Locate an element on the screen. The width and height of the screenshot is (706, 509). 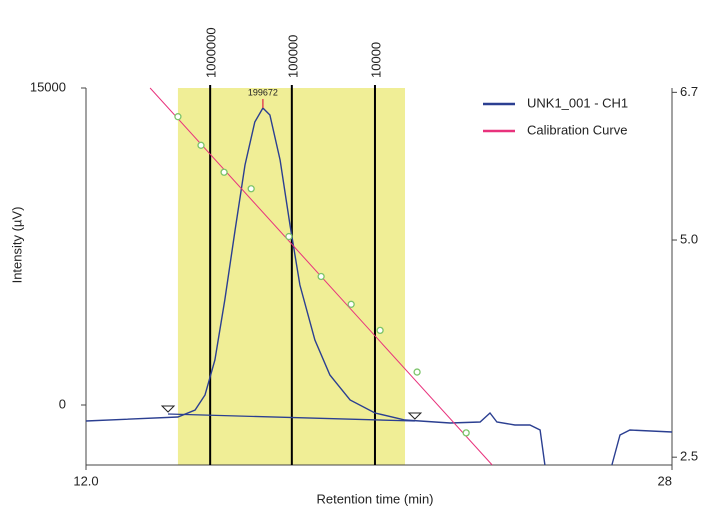
y-tick-label: 0 is located at coordinates (62, 403).